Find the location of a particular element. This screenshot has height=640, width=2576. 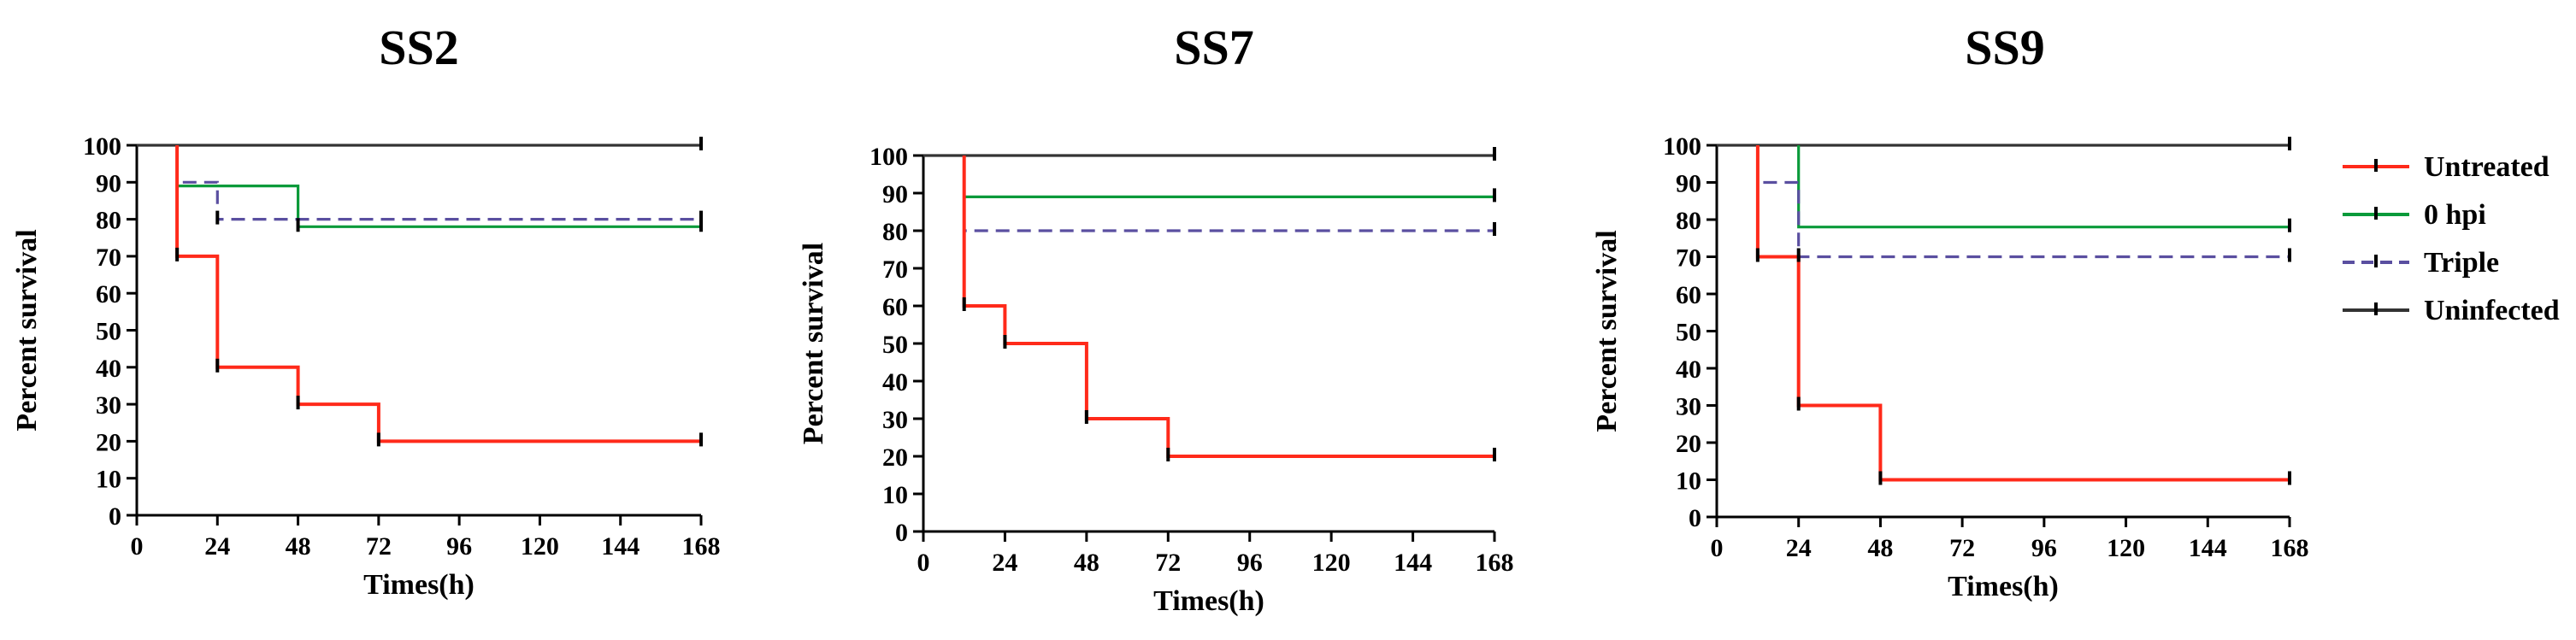

legend-label-uninfected: Uninfected is located at coordinates (2492, 310).